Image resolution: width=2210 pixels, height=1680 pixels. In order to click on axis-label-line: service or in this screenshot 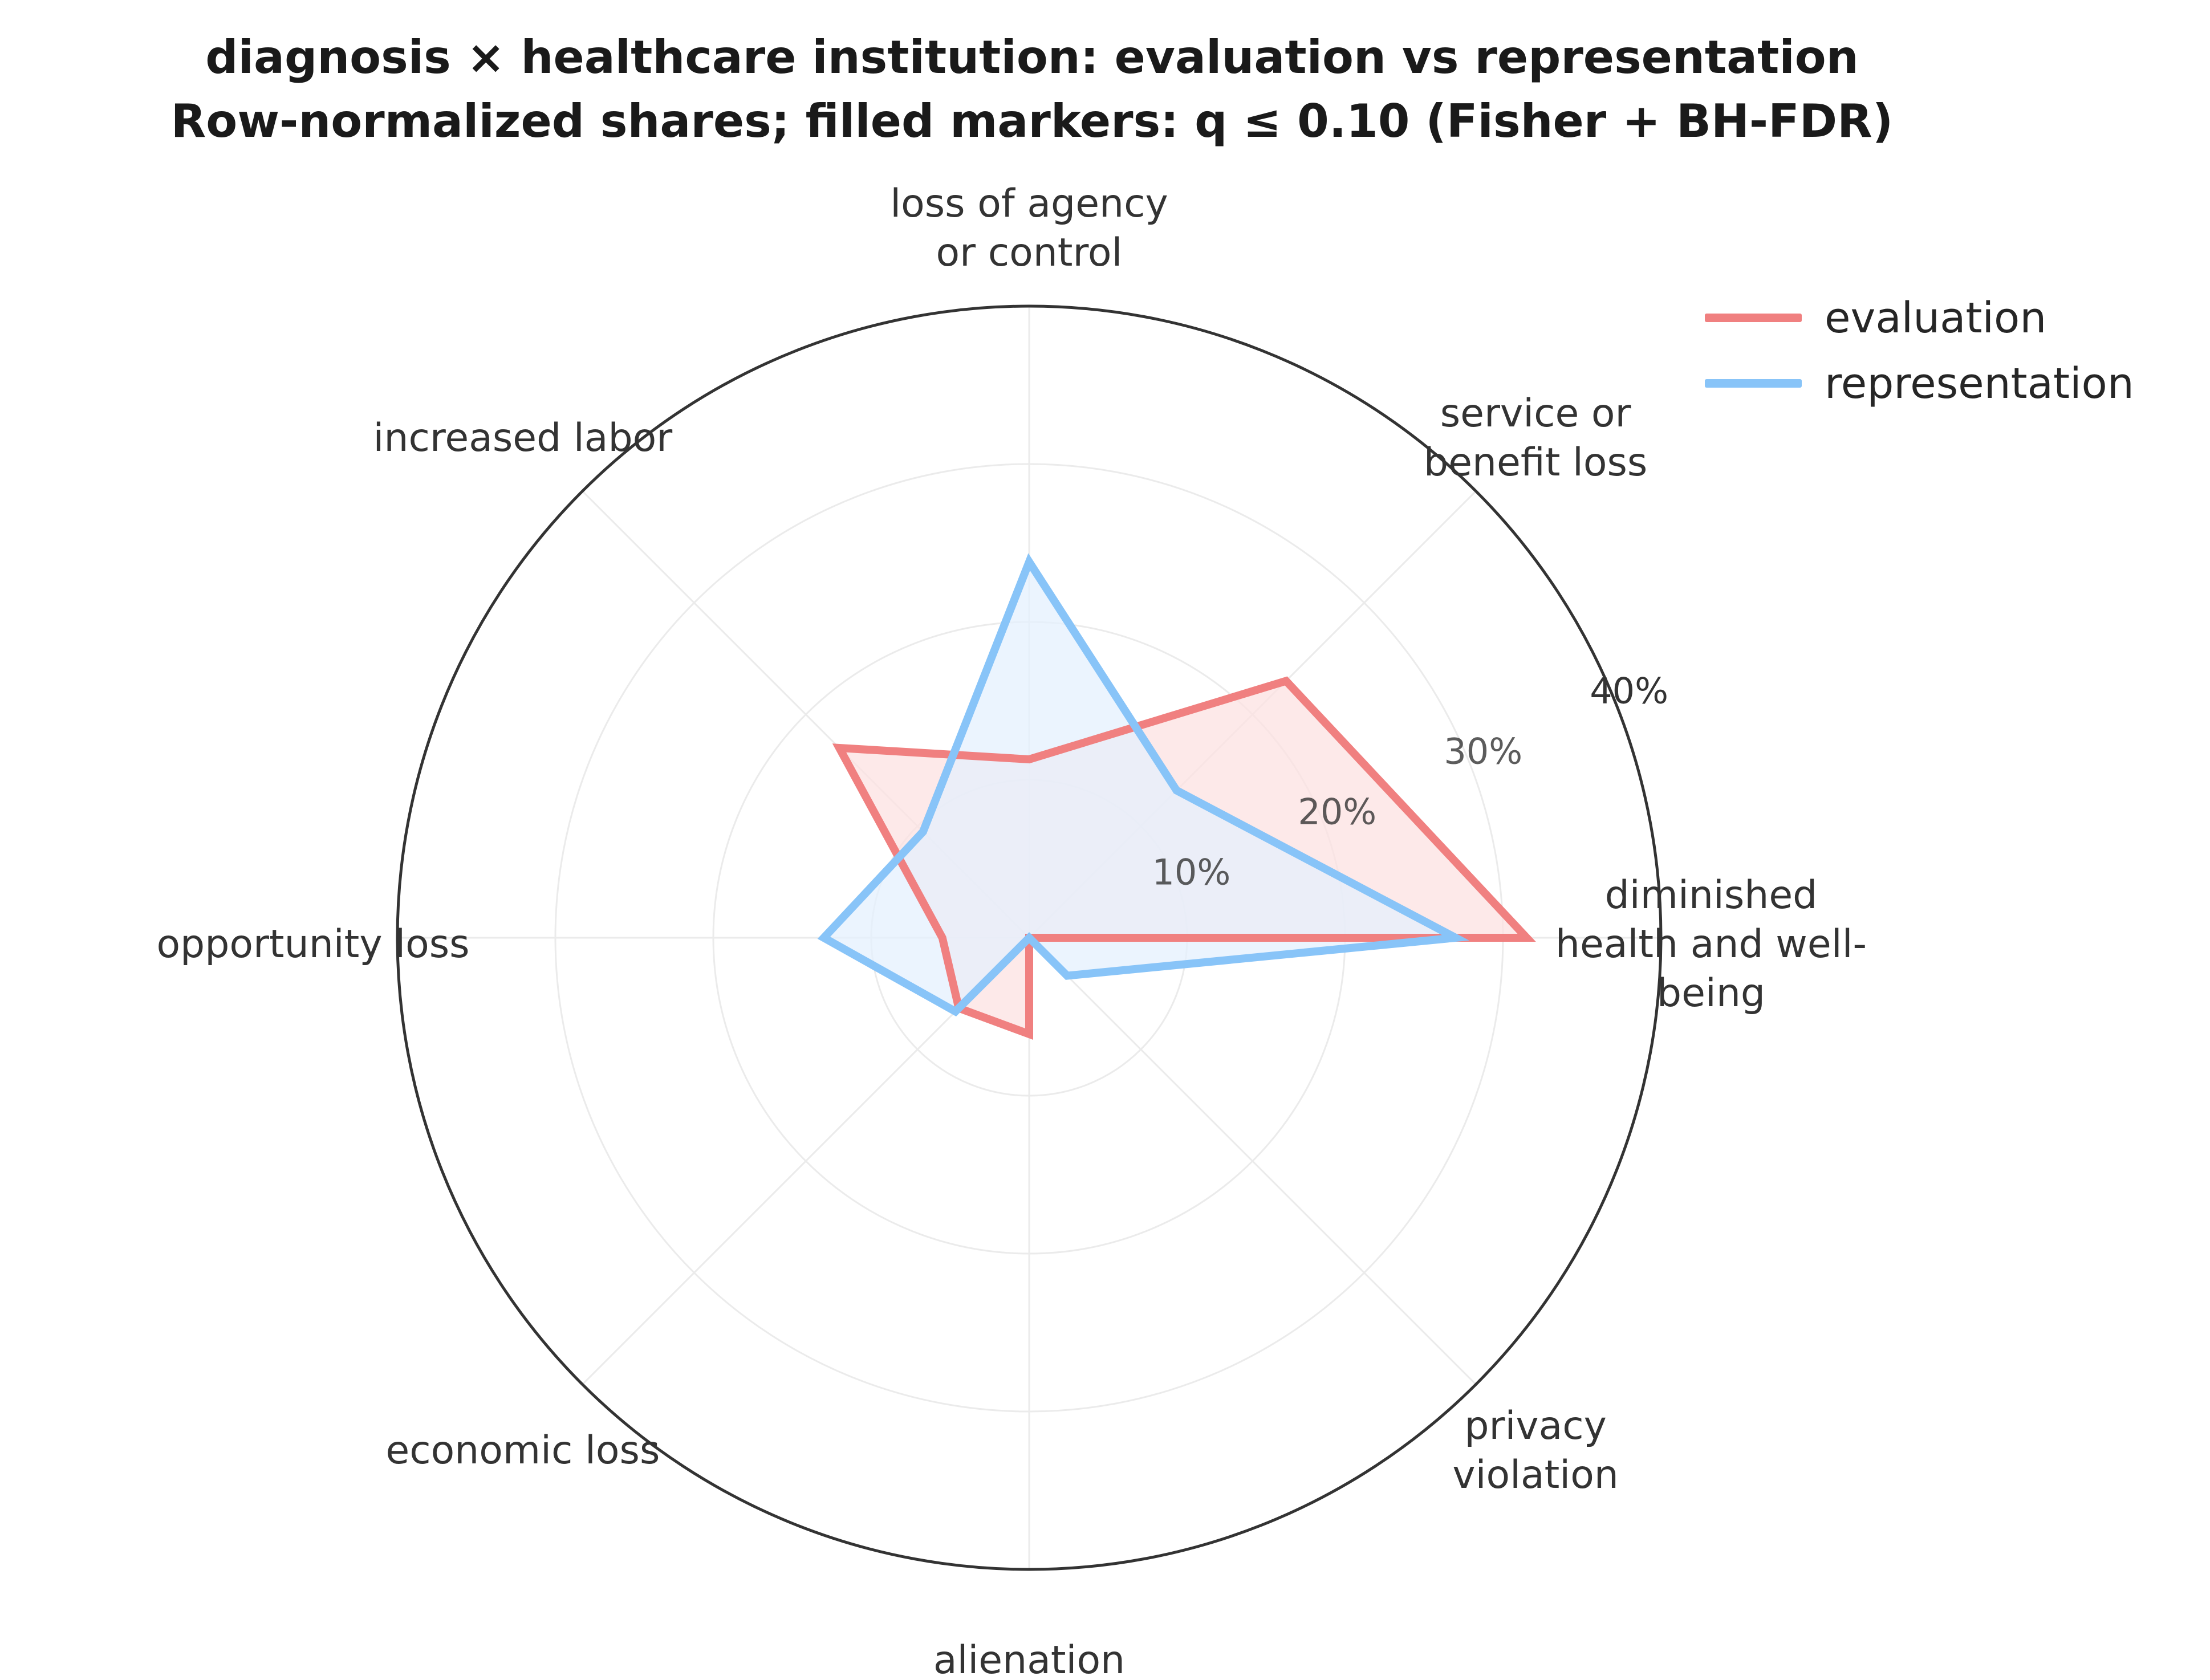, I will do `click(1535, 413)`.